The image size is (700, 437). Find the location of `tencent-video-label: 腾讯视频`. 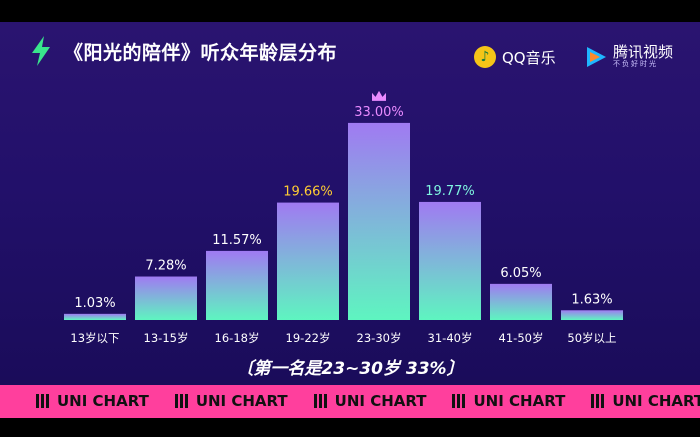

tencent-video-label: 腾讯视频 is located at coordinates (643, 52).